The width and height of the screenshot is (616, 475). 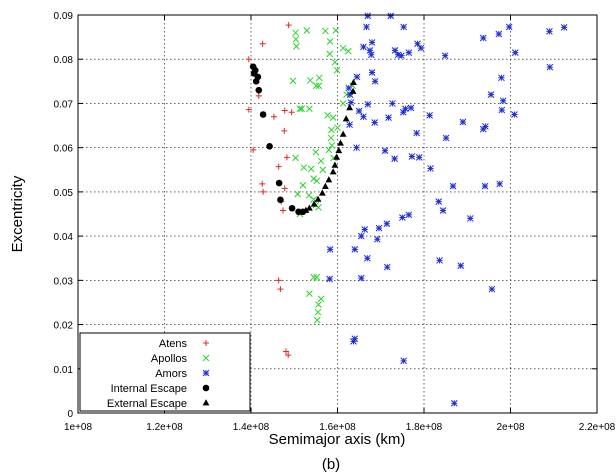 I want to click on legend-marker-internal-escape, so click(x=206, y=388).